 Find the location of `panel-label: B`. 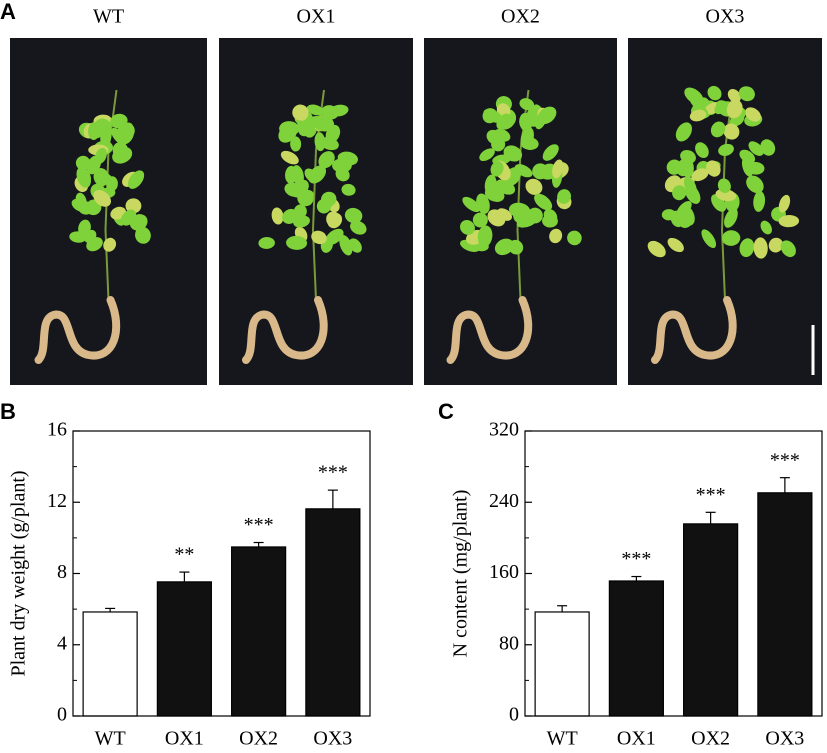

panel-label: B is located at coordinates (8, 411).